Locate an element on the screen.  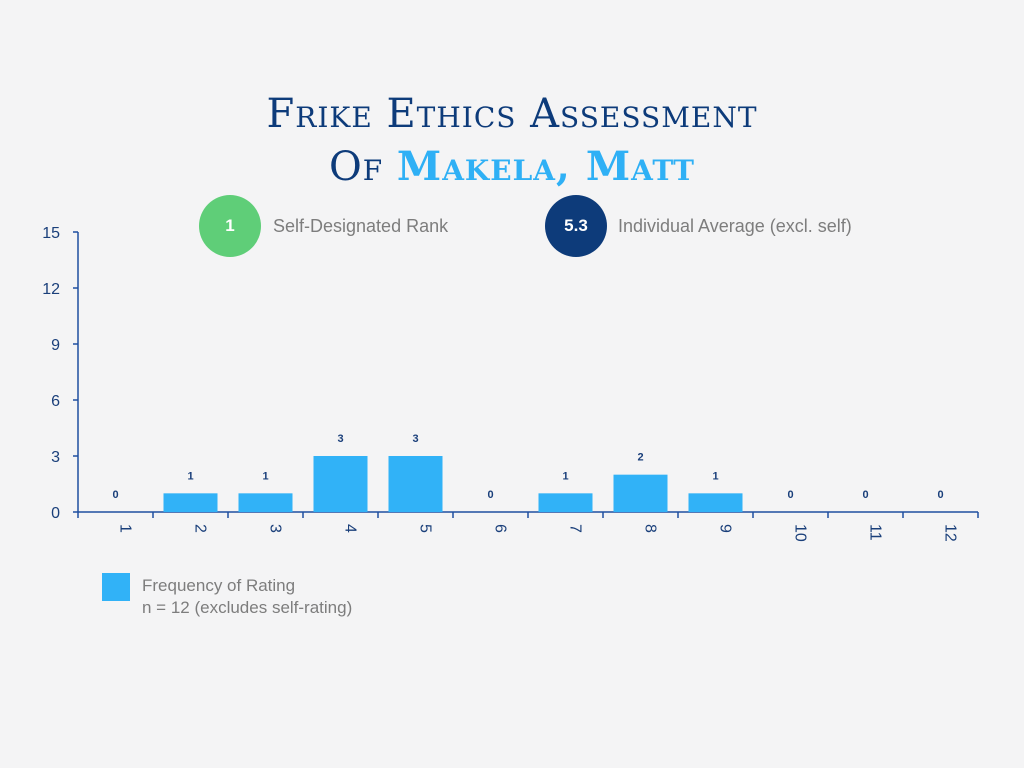
y-tick-label: 12 is located at coordinates (51, 289).